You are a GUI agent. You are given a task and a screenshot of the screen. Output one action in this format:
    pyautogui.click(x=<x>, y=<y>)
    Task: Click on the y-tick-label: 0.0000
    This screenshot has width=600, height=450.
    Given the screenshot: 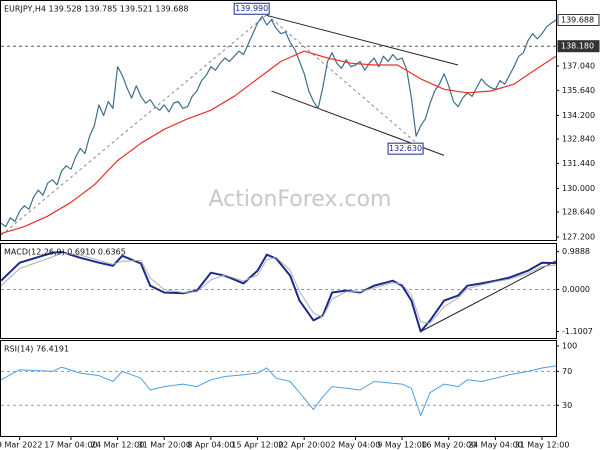 What is the action you would take?
    pyautogui.click(x=576, y=289)
    